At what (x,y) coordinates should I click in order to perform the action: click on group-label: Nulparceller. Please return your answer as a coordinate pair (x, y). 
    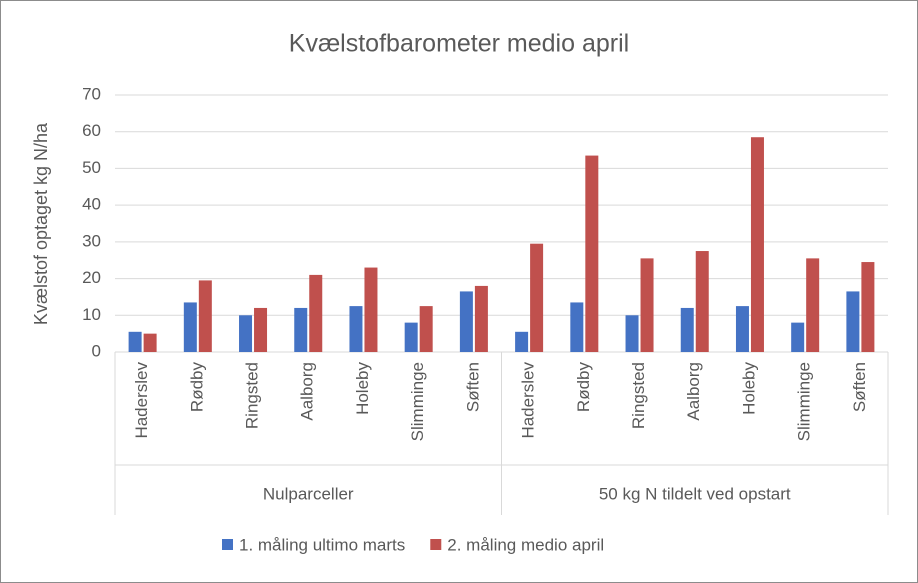
    Looking at the image, I should click on (308, 493).